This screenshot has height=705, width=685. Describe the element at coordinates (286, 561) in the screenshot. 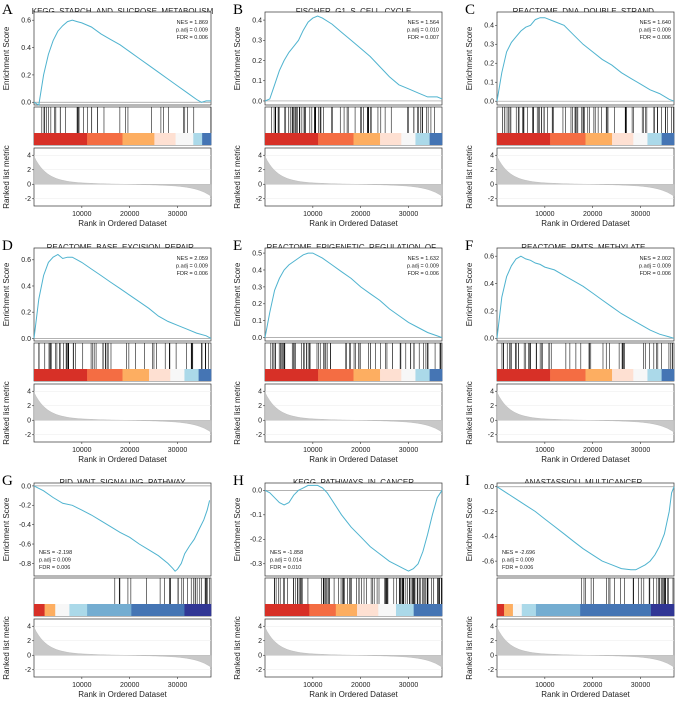

I see `stat-label: p.adj = 0.014` at that location.